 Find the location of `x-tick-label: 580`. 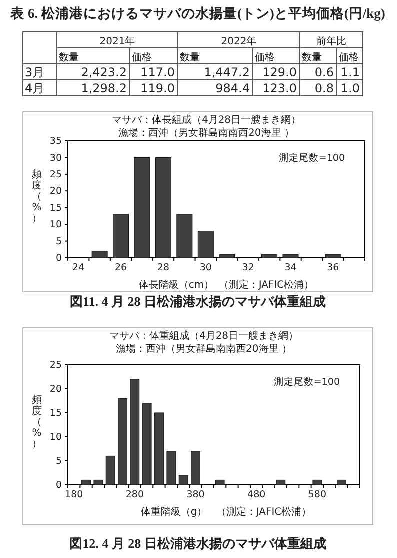

x-tick-label: 580 is located at coordinates (317, 495).